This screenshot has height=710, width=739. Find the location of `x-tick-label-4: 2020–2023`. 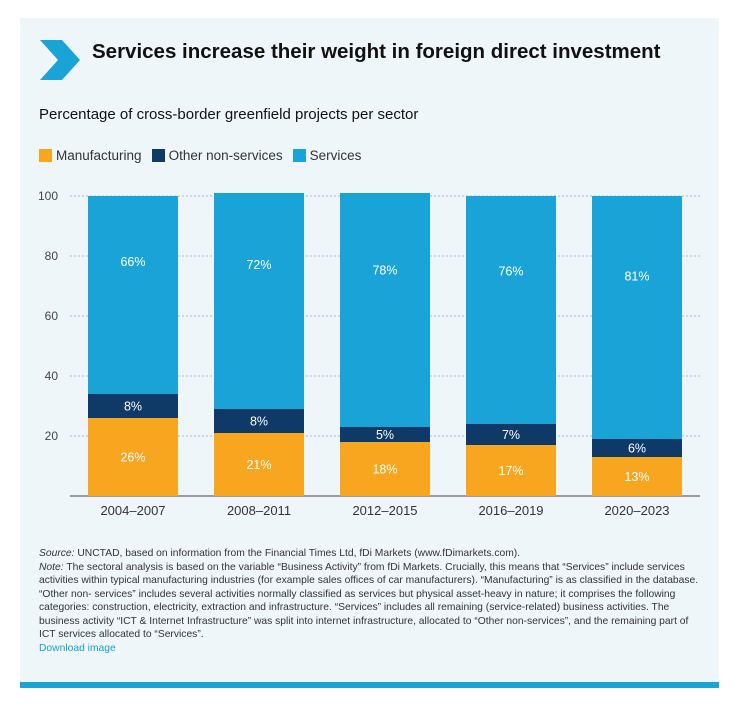

x-tick-label-4: 2020–2023 is located at coordinates (636, 510).